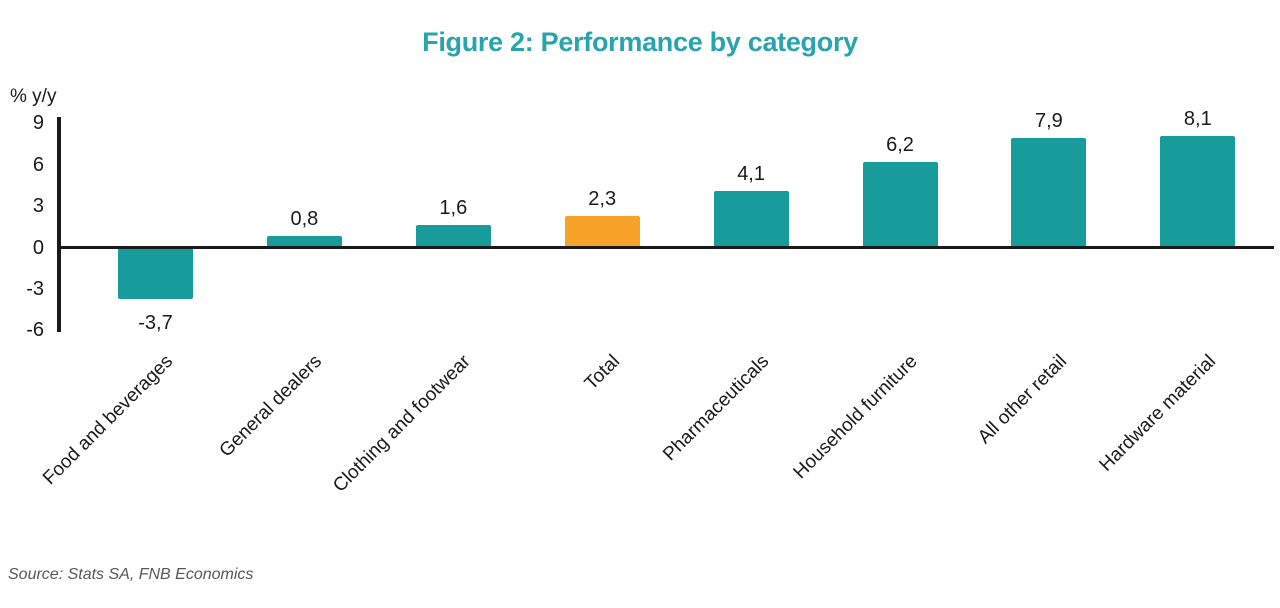  Describe the element at coordinates (1198, 191) in the screenshot. I see `bar-hardware-material` at that location.